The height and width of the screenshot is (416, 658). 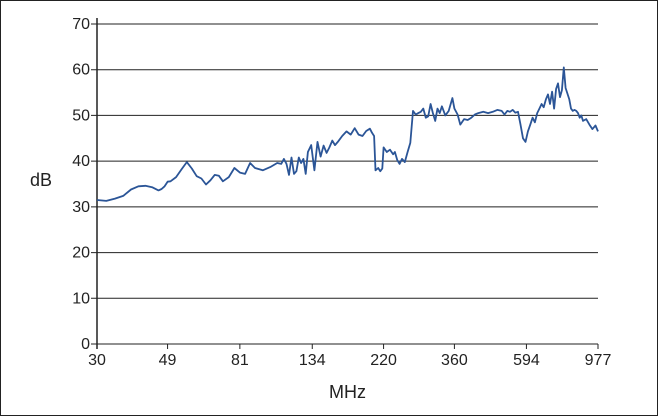 What do you see at coordinates (347, 392) in the screenshot?
I see `x-axis-title: MHz` at bounding box center [347, 392].